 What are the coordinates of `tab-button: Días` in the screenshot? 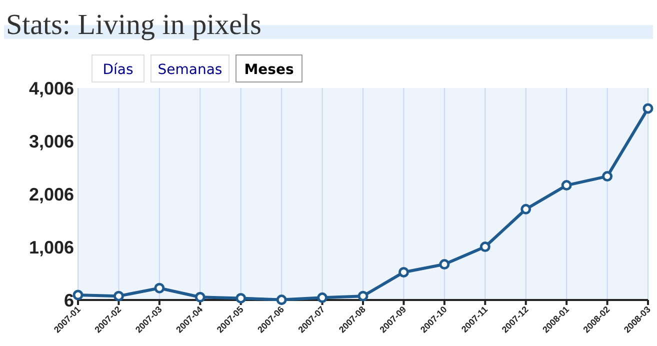 It's located at (118, 68).